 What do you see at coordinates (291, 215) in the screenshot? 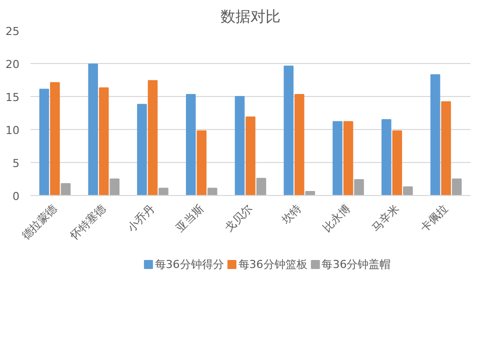
I see `x-tick-label: 坎特` at bounding box center [291, 215].